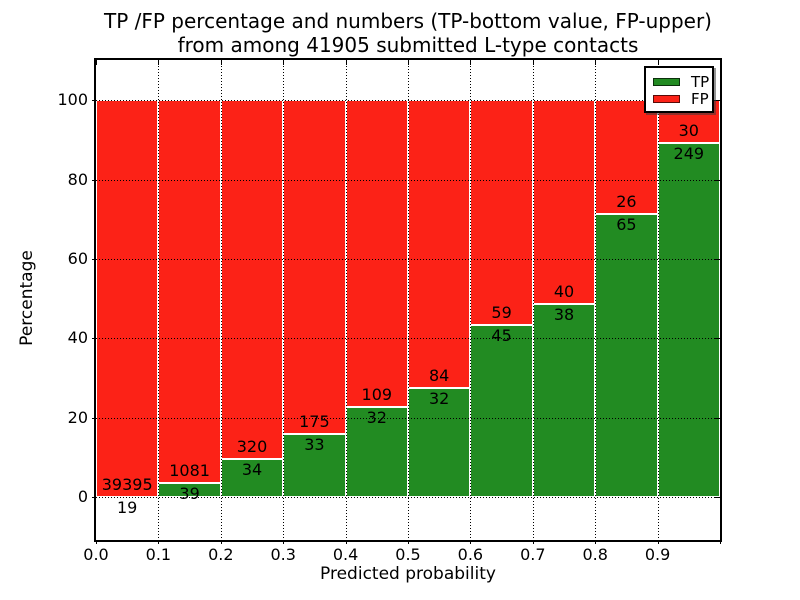  Describe the element at coordinates (689, 153) in the screenshot. I see `tp-count-label: 249` at that location.